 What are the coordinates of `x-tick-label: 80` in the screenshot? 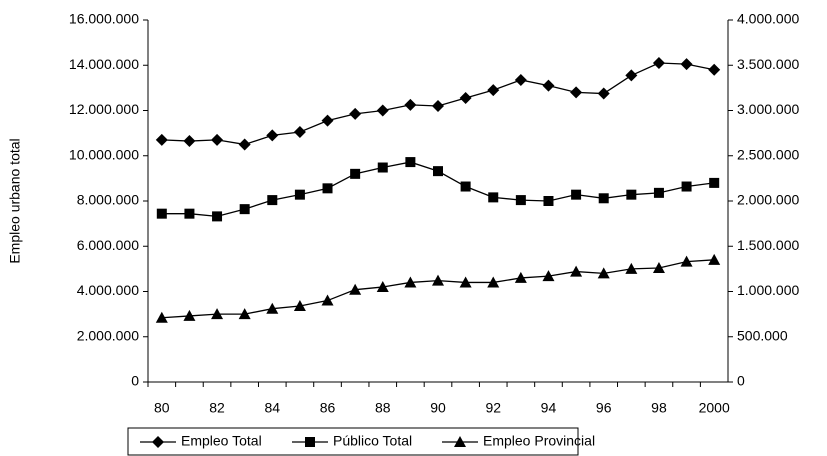 It's located at (162, 408).